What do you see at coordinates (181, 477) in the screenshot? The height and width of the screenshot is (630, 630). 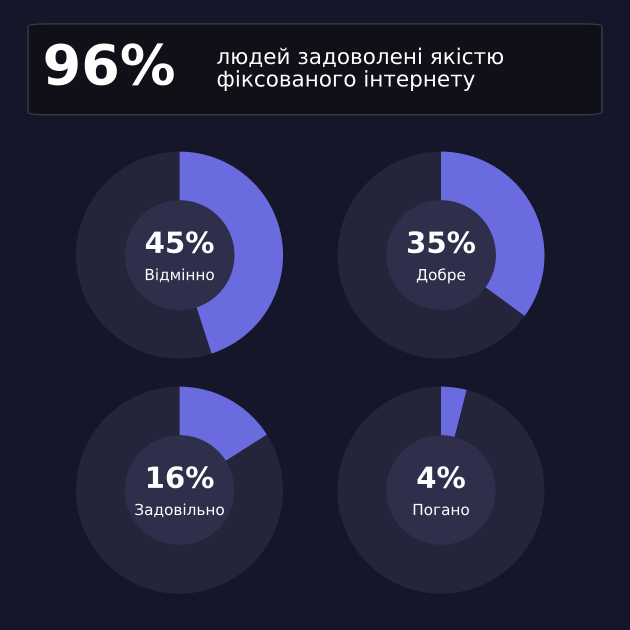 I see `data-label: 16%` at bounding box center [181, 477].